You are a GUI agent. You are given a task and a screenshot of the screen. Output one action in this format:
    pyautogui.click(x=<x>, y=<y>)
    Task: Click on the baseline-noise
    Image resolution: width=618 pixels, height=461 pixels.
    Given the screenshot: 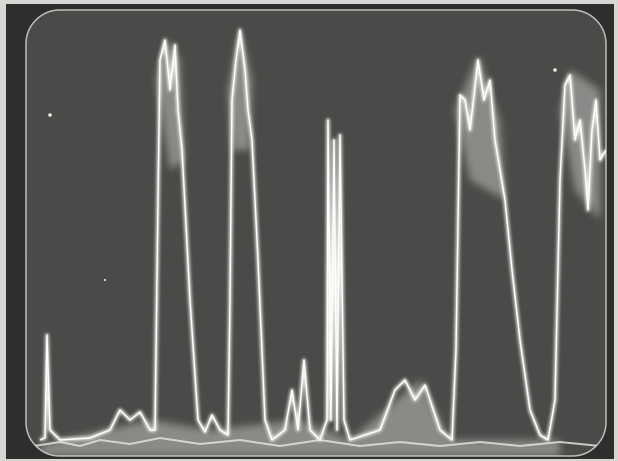 What is the action you would take?
    pyautogui.click(x=317, y=442)
    